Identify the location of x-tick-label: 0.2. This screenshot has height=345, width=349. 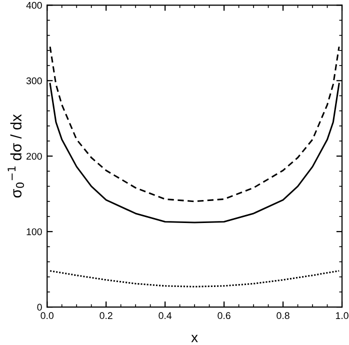
(106, 316).